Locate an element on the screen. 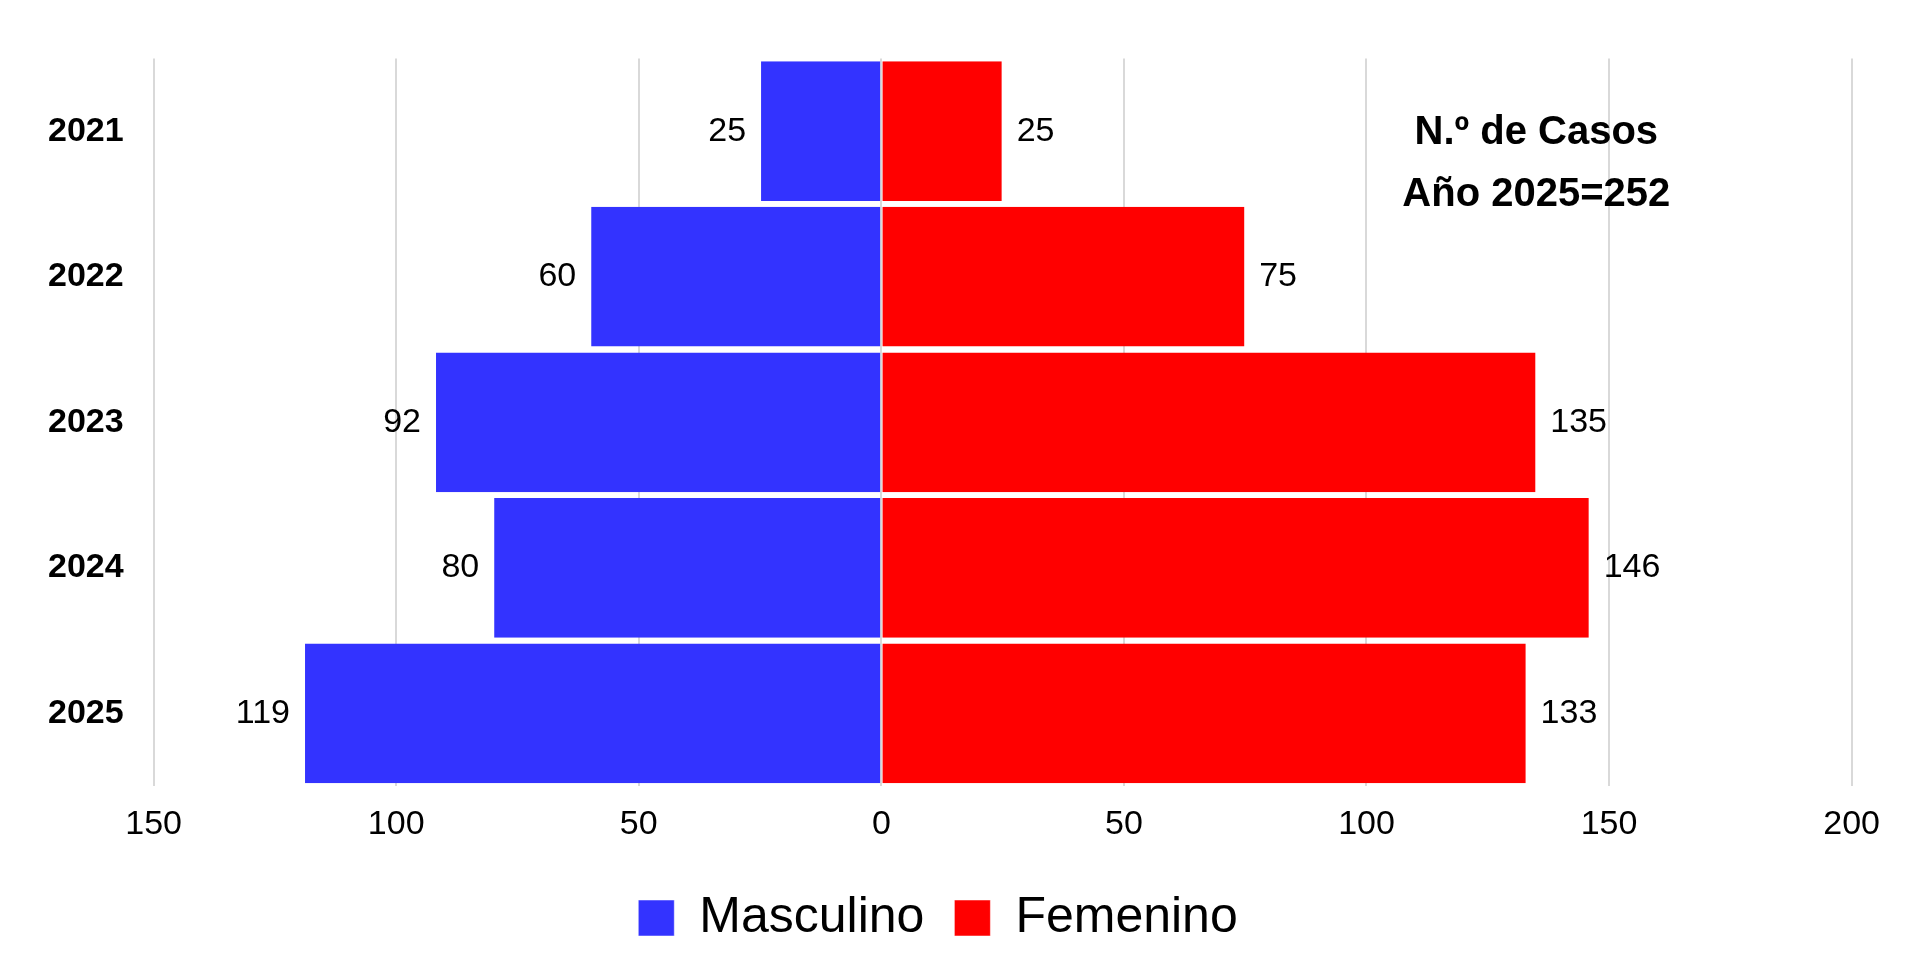 Image resolution: width=1908 pixels, height=963 pixels. data-label: 92 is located at coordinates (402, 419).